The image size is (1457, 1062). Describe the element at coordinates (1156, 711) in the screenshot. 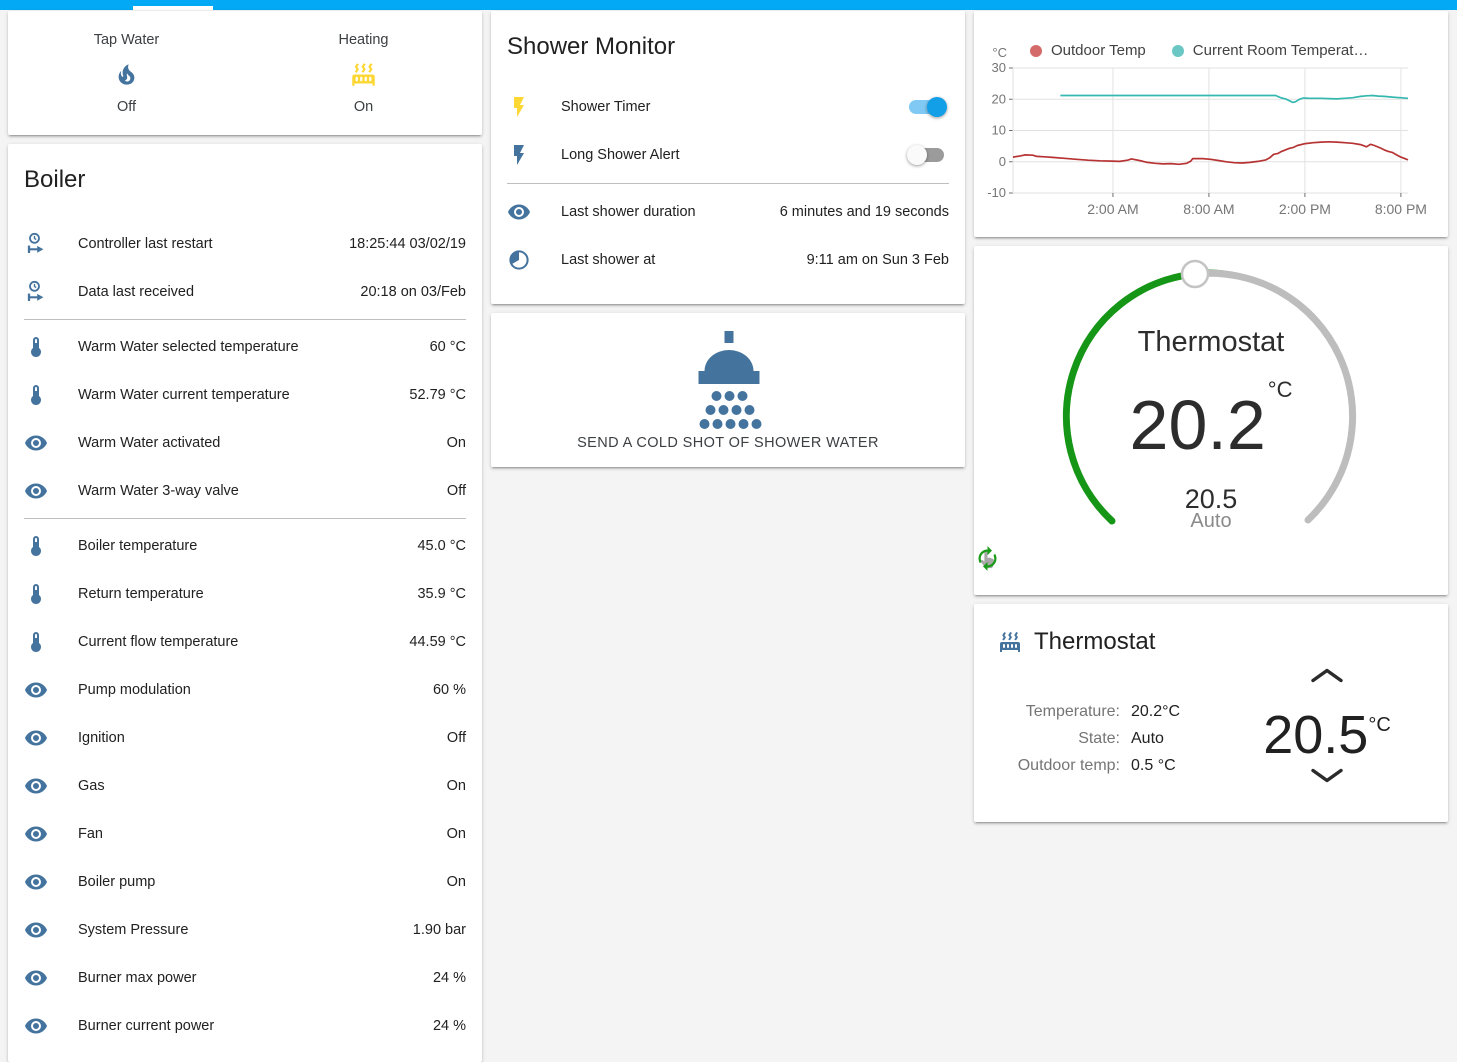

I see `attribute-value: 20.2°C` at that location.